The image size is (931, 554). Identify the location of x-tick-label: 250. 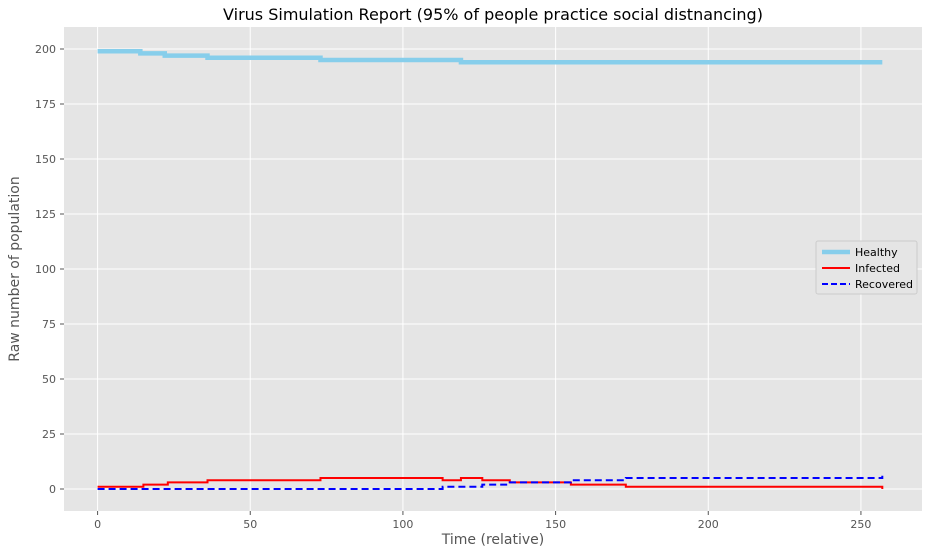
(860, 524).